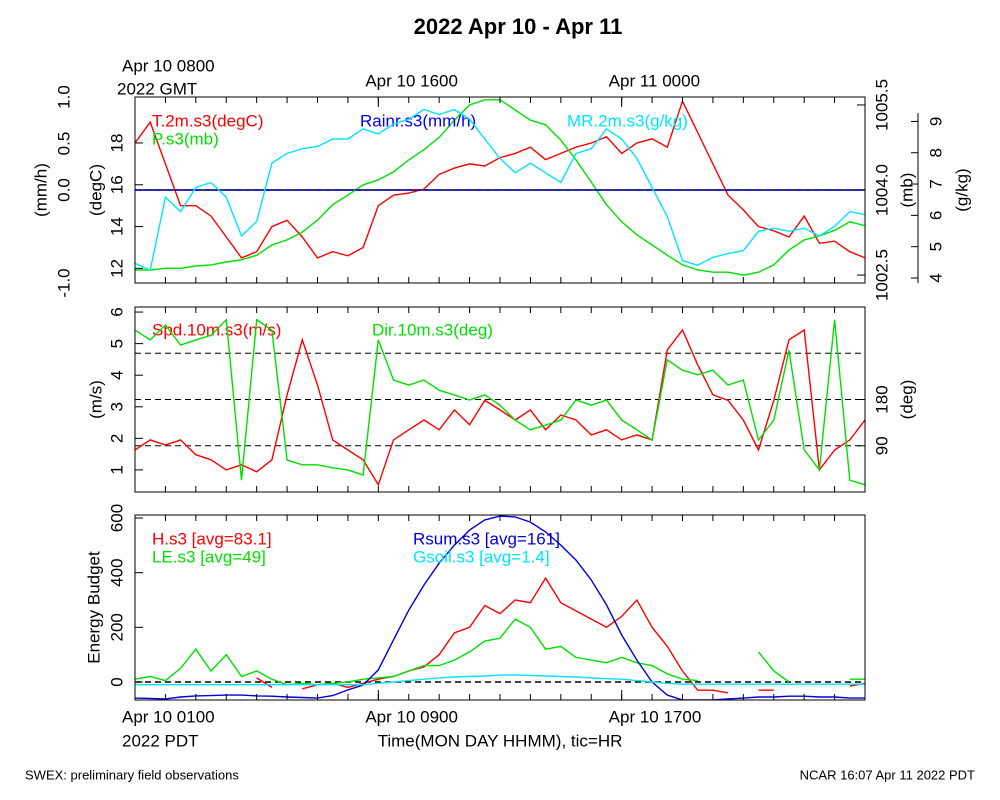 This screenshot has width=1000, height=800. What do you see at coordinates (881, 399) in the screenshot?
I see `y-tick-label: 180` at bounding box center [881, 399].